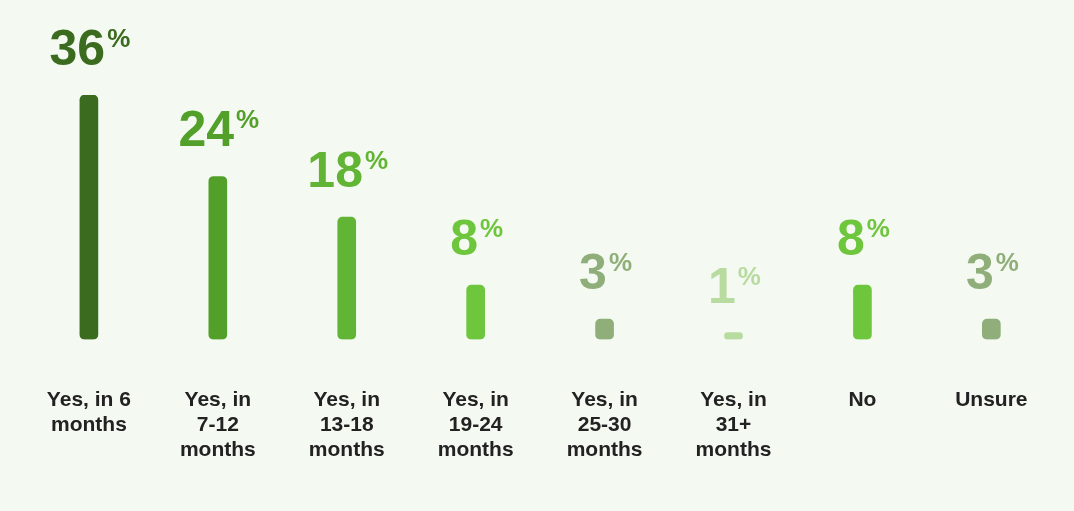  Describe the element at coordinates (348, 170) in the screenshot. I see `data-label: 18%` at that location.